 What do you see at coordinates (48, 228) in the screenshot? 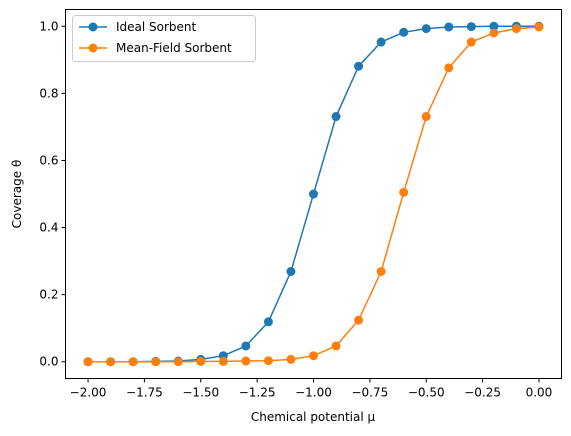
I see `y-tick-label: 0.4` at bounding box center [48, 228].